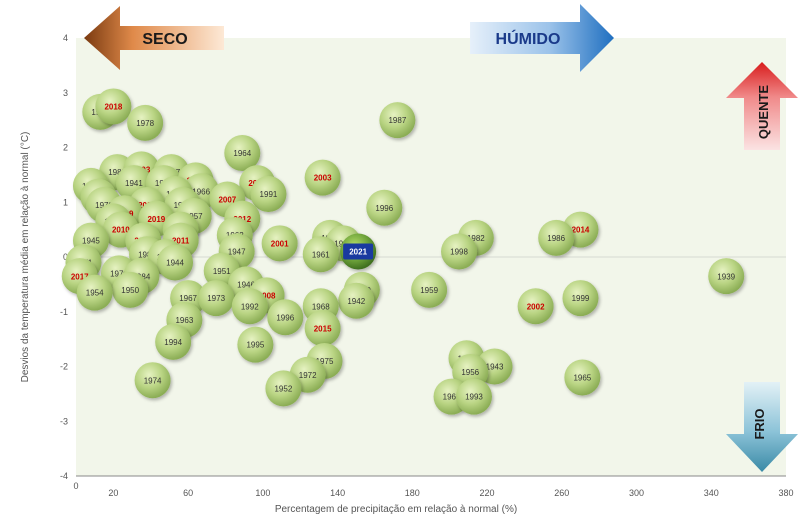 The height and width of the screenshot is (530, 800). What do you see at coordinates (65, 202) in the screenshot?
I see `y-tick-label: 1` at bounding box center [65, 202].